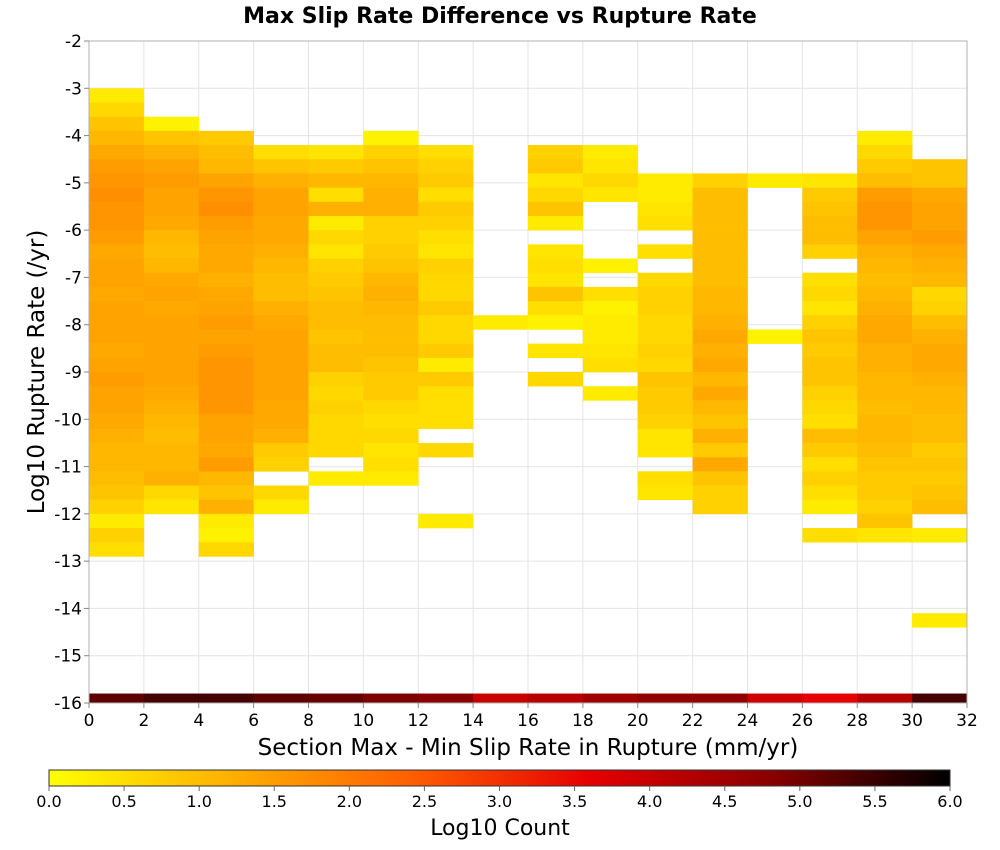  What do you see at coordinates (799, 801) in the screenshot?
I see `colorbar-tick-label: 5.0` at bounding box center [799, 801].